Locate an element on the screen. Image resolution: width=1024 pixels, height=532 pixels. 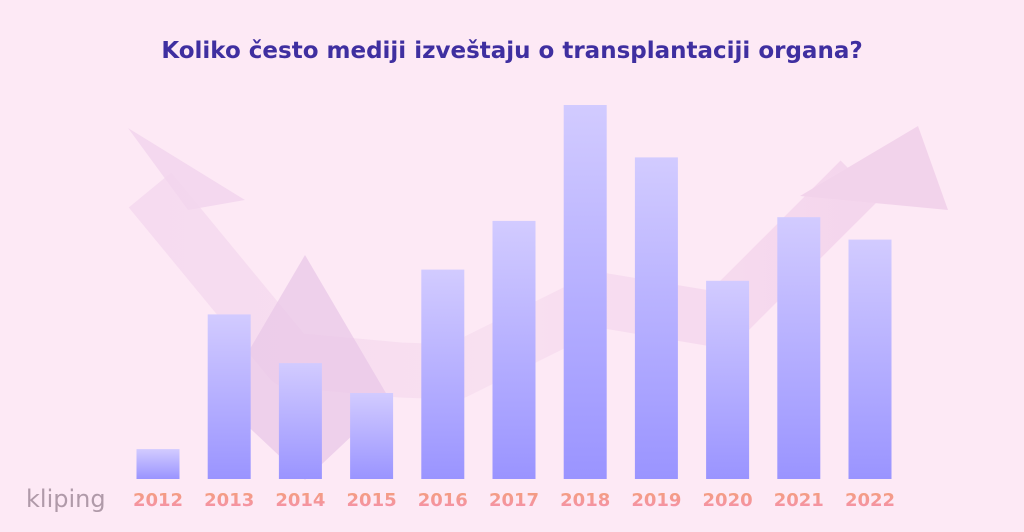
x-tick-label-2013: 2013 is located at coordinates (229, 500).